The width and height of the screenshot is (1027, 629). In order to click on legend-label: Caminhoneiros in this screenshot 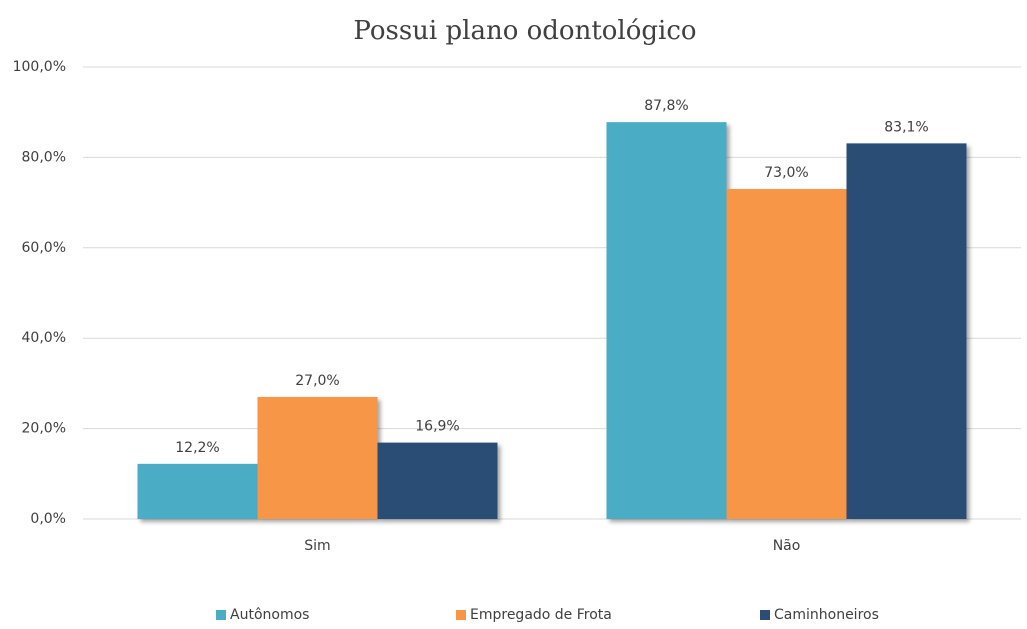, I will do `click(826, 615)`.